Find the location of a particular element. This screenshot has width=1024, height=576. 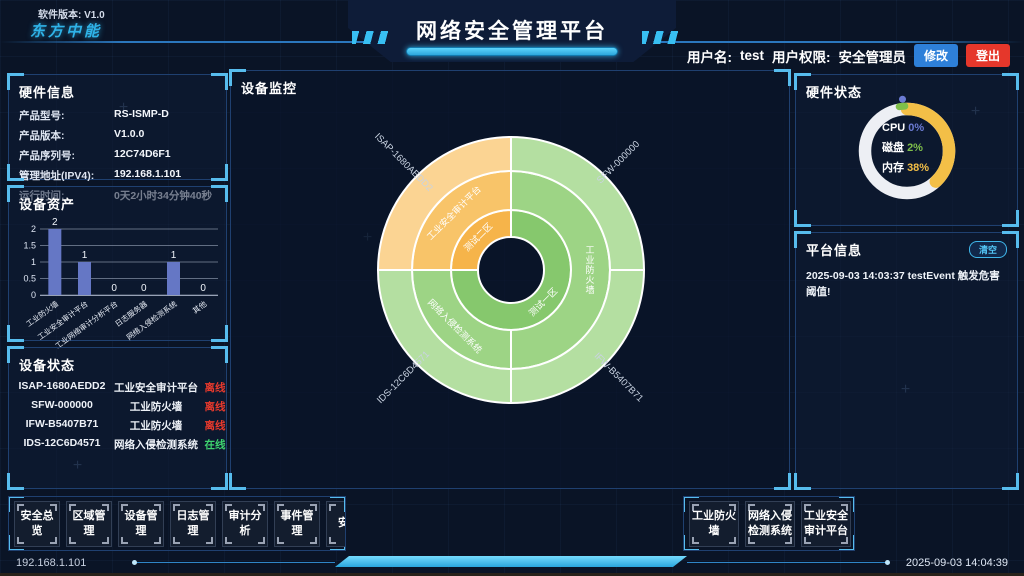

device-type: 工业安全审计平台 is located at coordinates (156, 388).